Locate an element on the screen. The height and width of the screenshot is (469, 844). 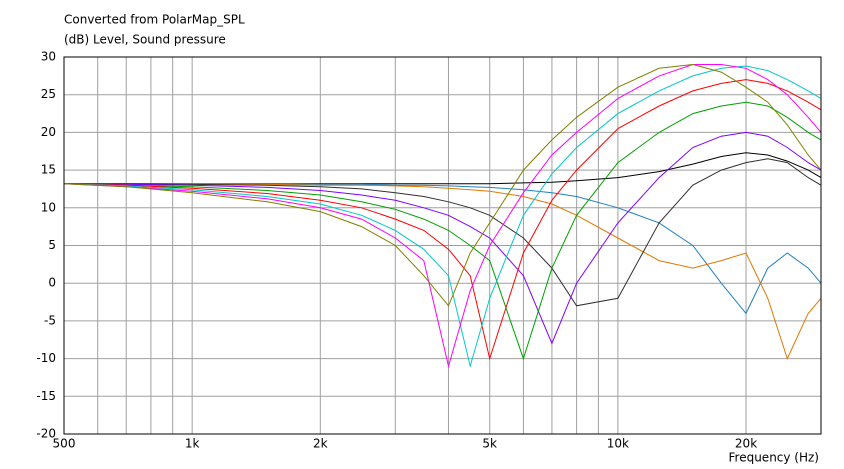
x-axis-label: Frequency (Hz) is located at coordinates (774, 458).